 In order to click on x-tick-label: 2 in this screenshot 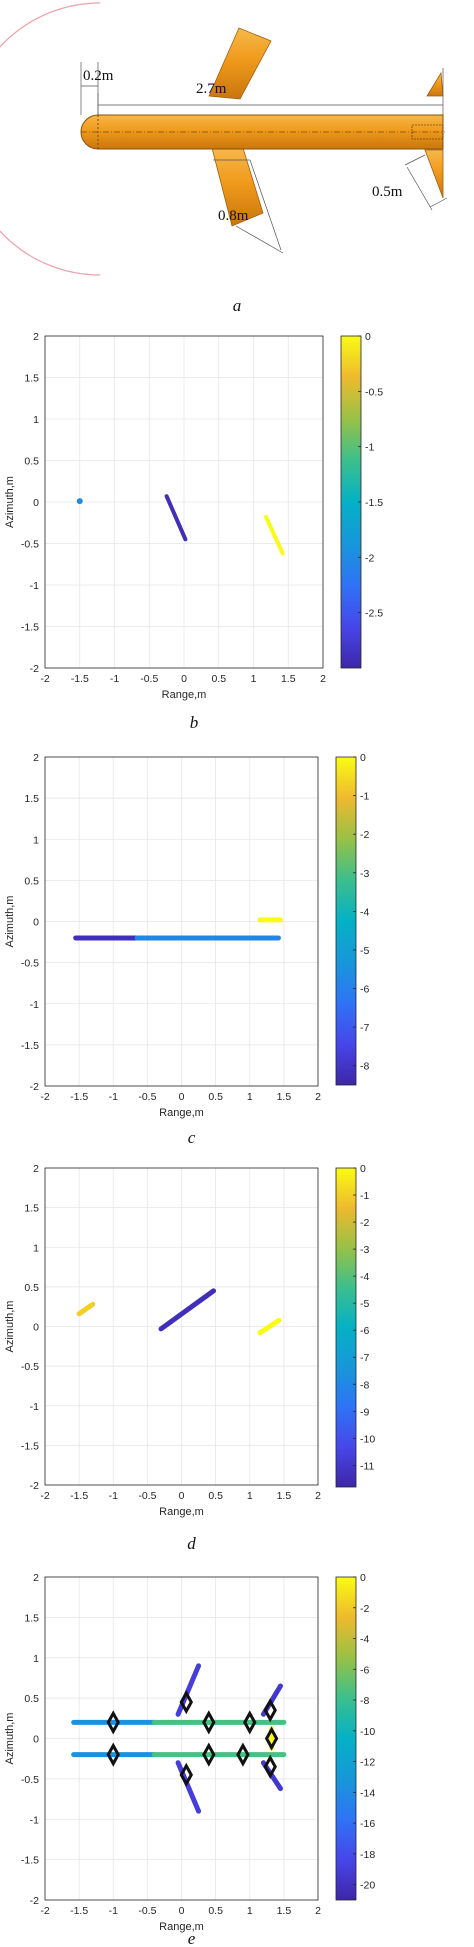, I will do `click(318, 1097)`.